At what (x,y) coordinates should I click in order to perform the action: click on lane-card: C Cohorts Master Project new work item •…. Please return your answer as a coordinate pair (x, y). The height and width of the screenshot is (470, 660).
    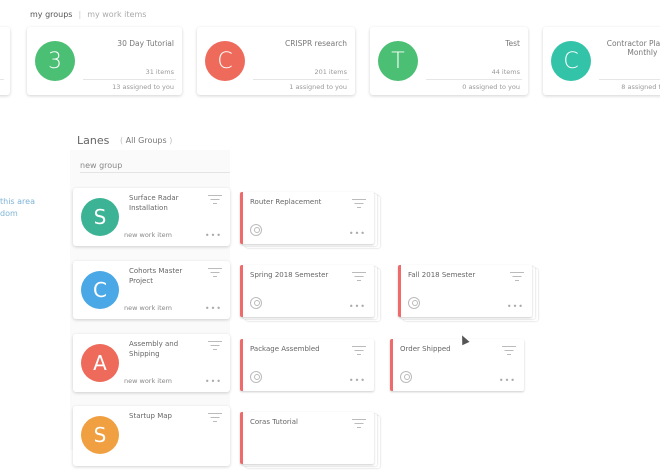
    Looking at the image, I should click on (151, 290).